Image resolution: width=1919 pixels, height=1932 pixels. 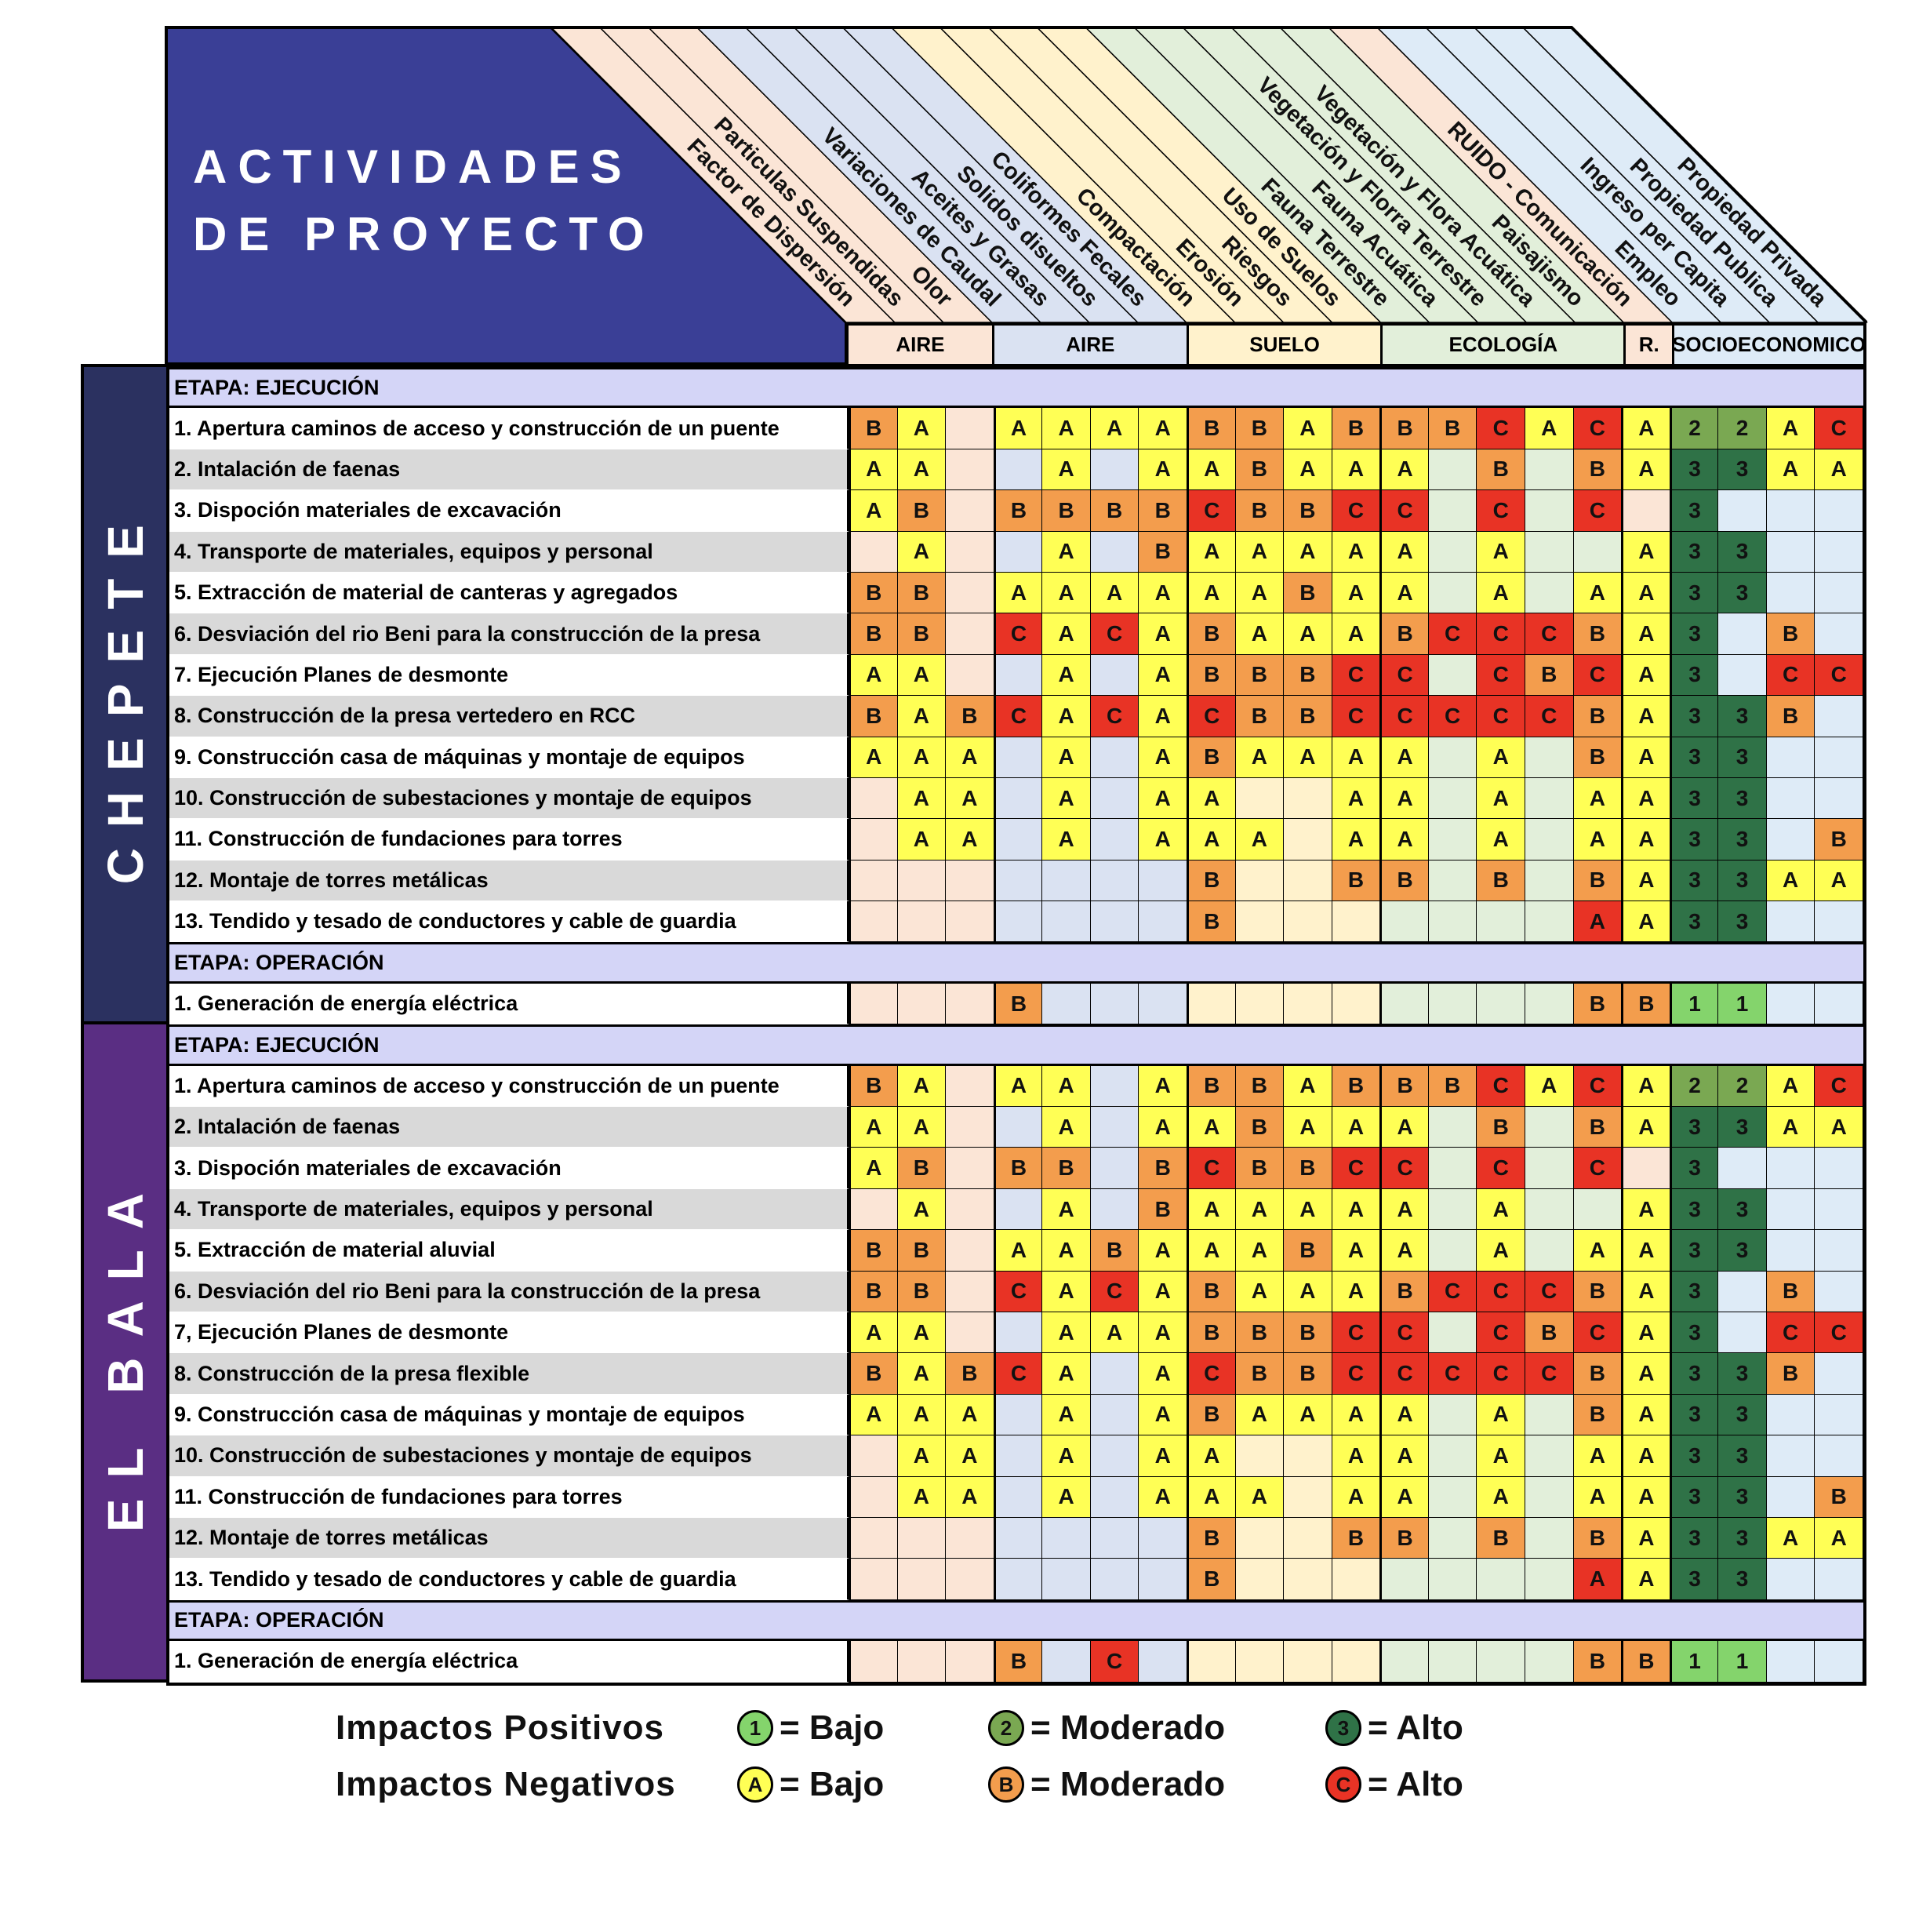 What do you see at coordinates (810, 1728) in the screenshot?
I see `legend-positive-item: 1 = Bajo` at bounding box center [810, 1728].